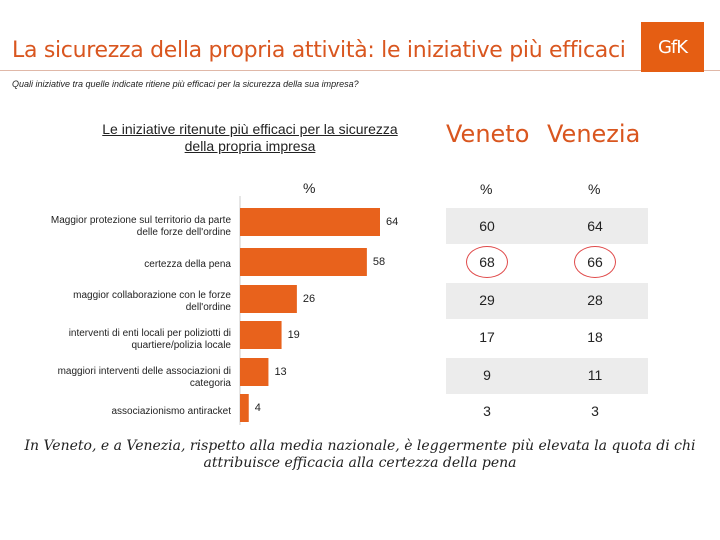  Describe the element at coordinates (595, 375) in the screenshot. I see `table-cell-venezia: 11` at that location.